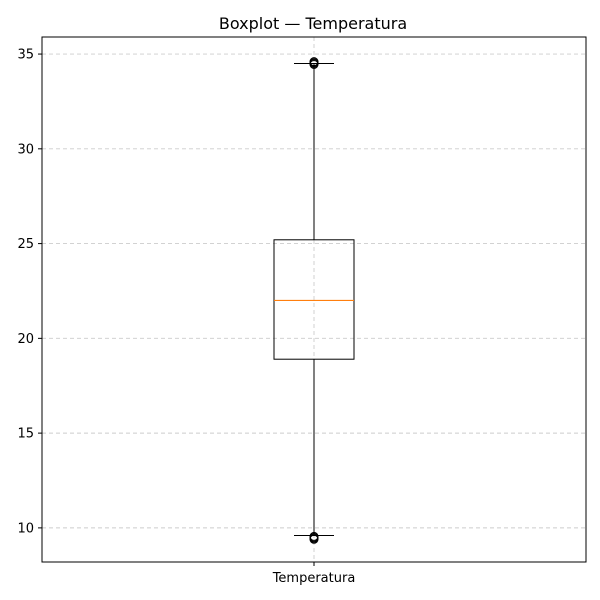 This screenshot has width=600, height=600. Describe the element at coordinates (25, 149) in the screenshot. I see `y-tick-label: 30` at that location.